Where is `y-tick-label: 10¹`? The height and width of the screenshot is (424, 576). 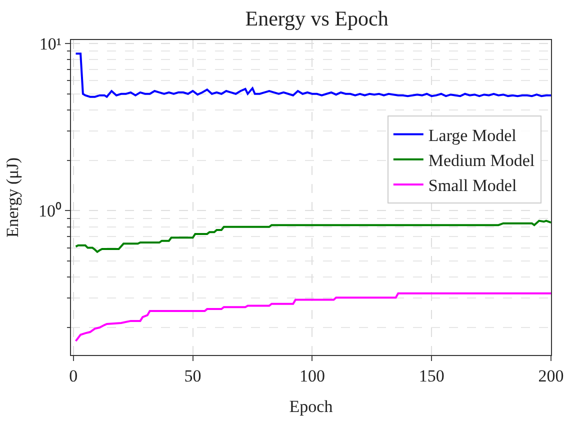 y-tick-label: 10¹ is located at coordinates (50, 44).